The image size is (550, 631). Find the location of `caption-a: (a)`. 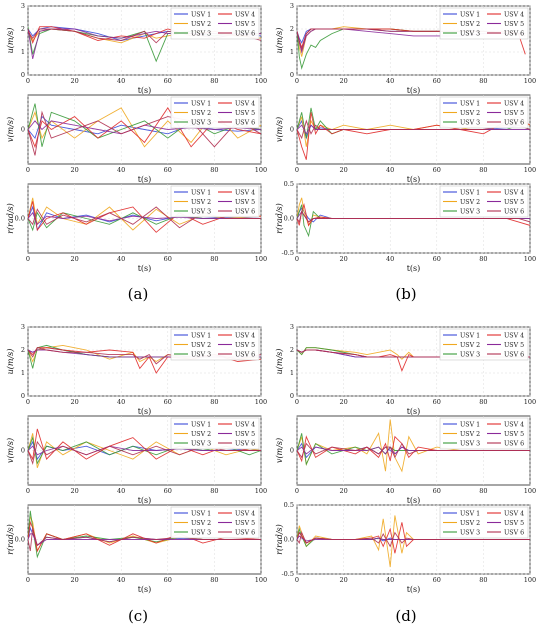

caption-a: (a) is located at coordinates (138, 294).